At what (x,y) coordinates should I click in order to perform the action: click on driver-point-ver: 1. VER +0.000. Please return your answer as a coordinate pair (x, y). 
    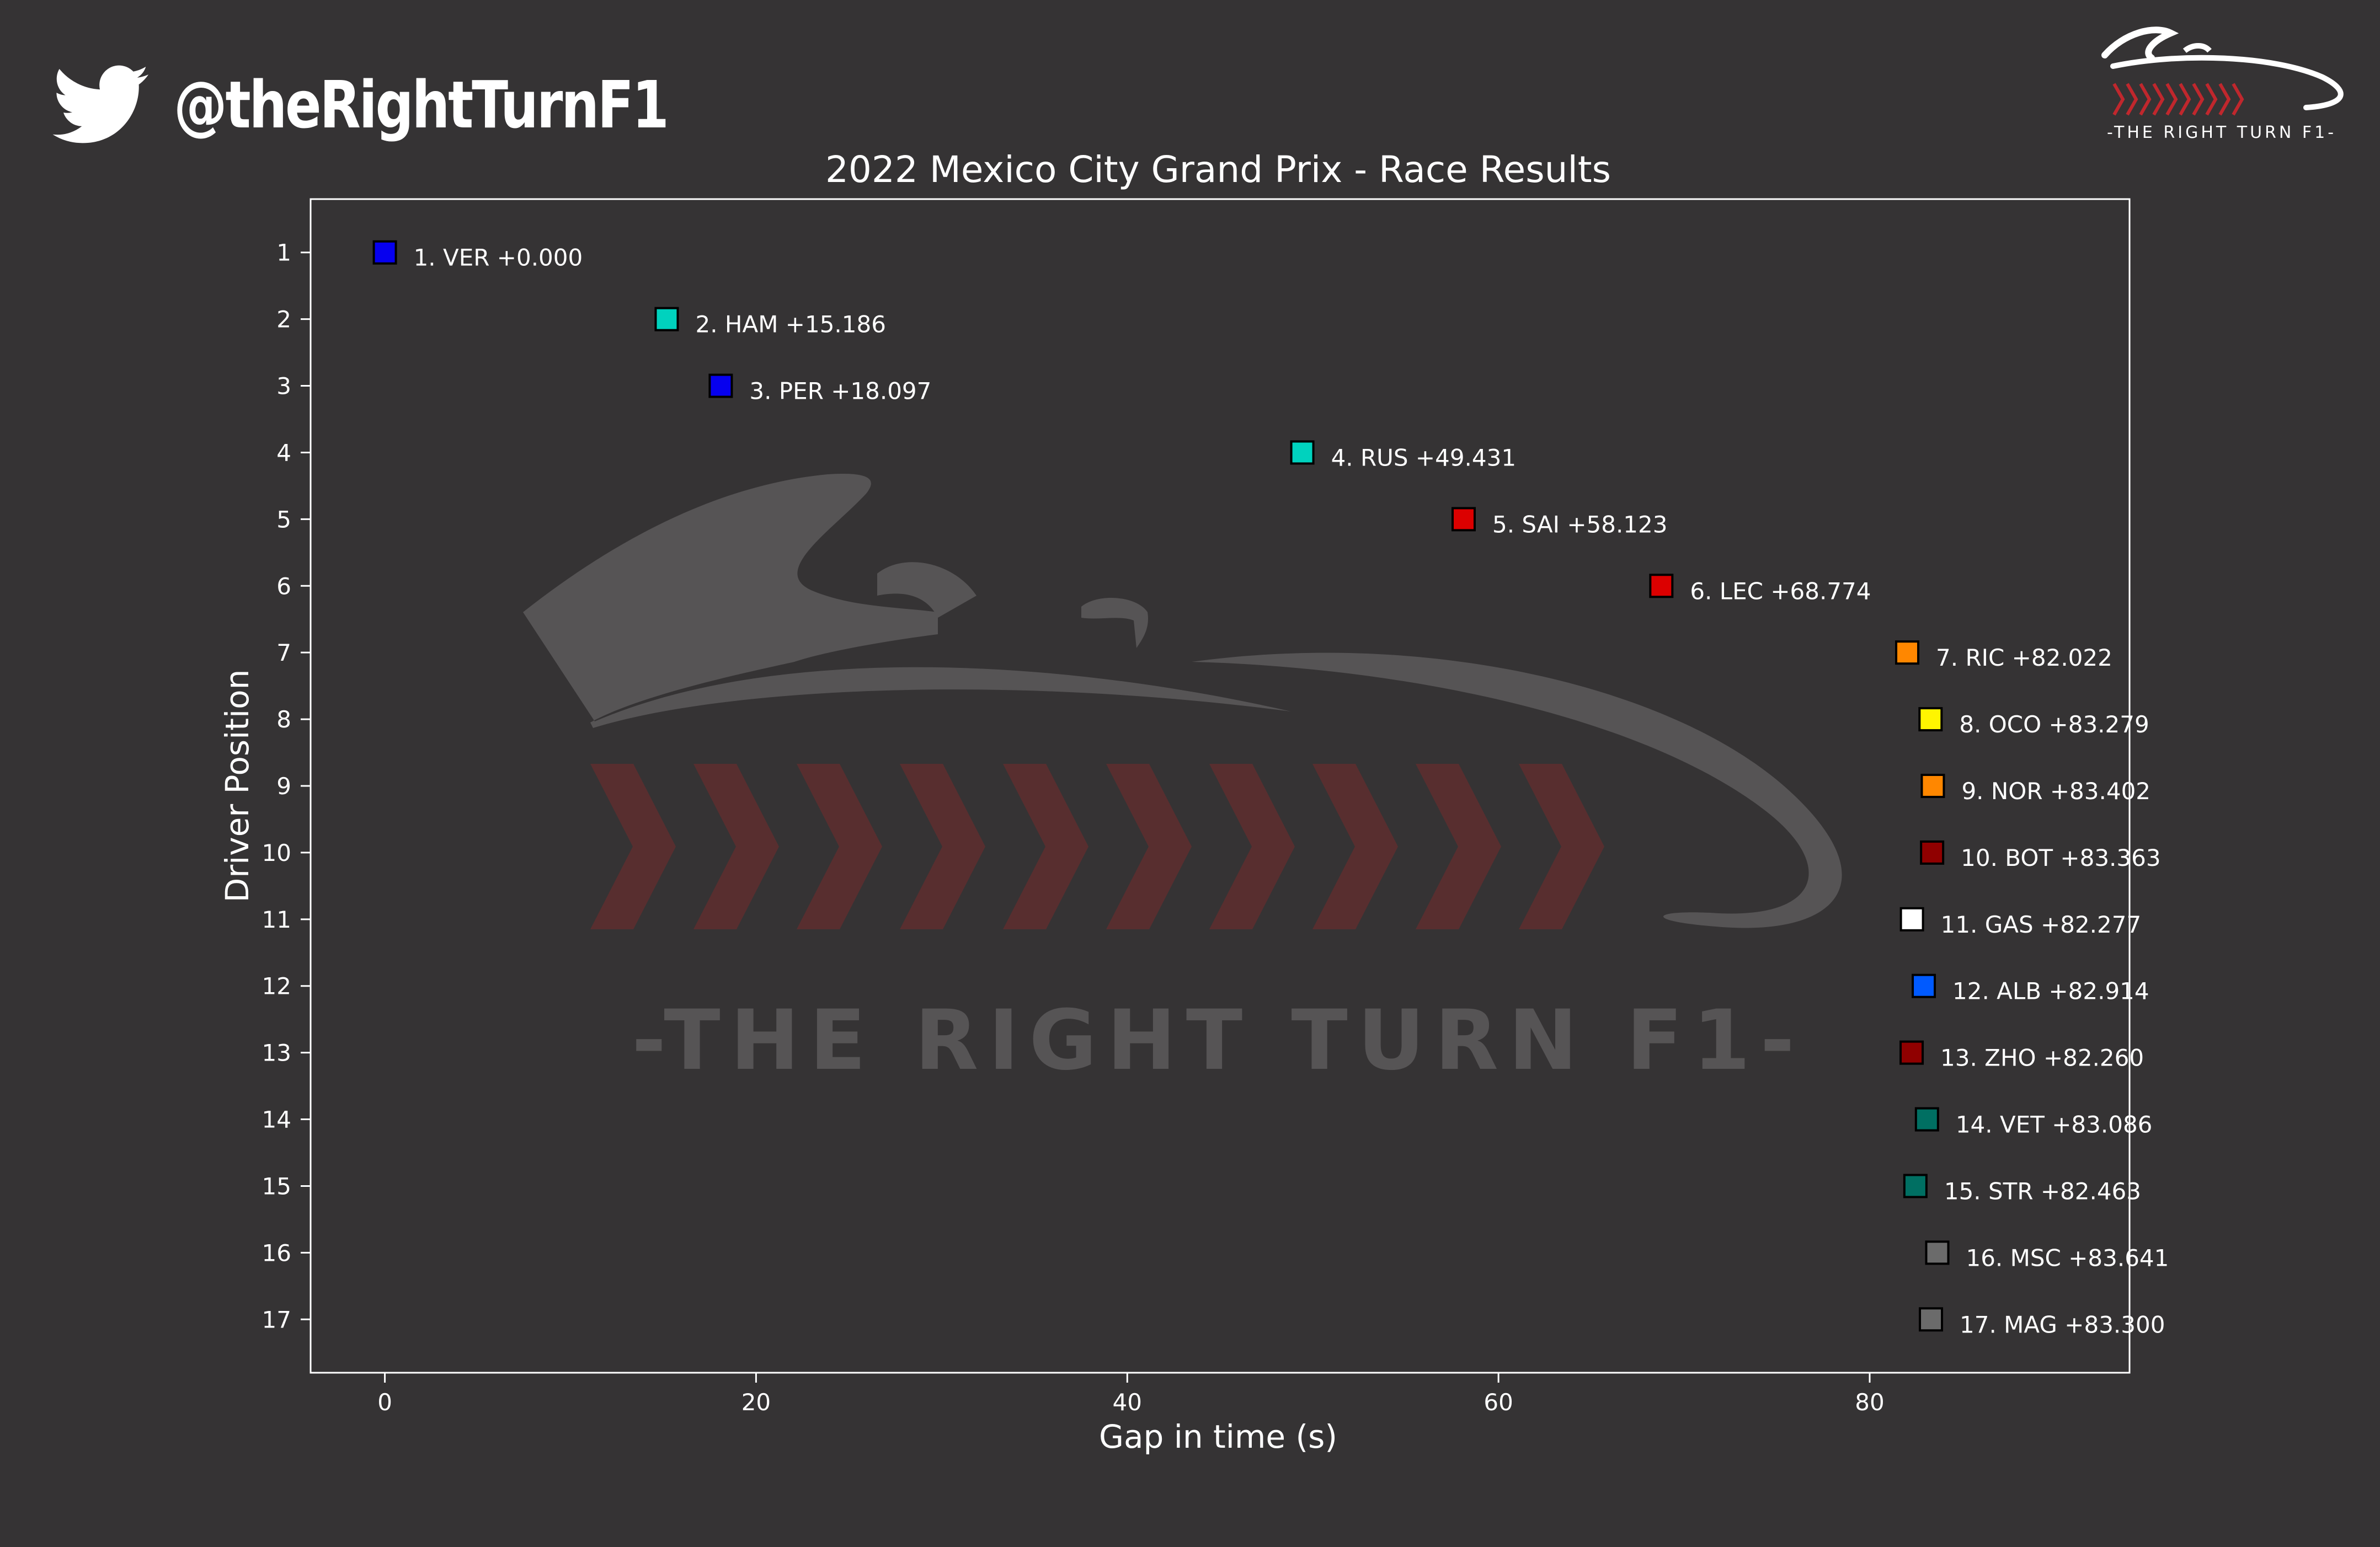
    Looking at the image, I should click on (477, 255).